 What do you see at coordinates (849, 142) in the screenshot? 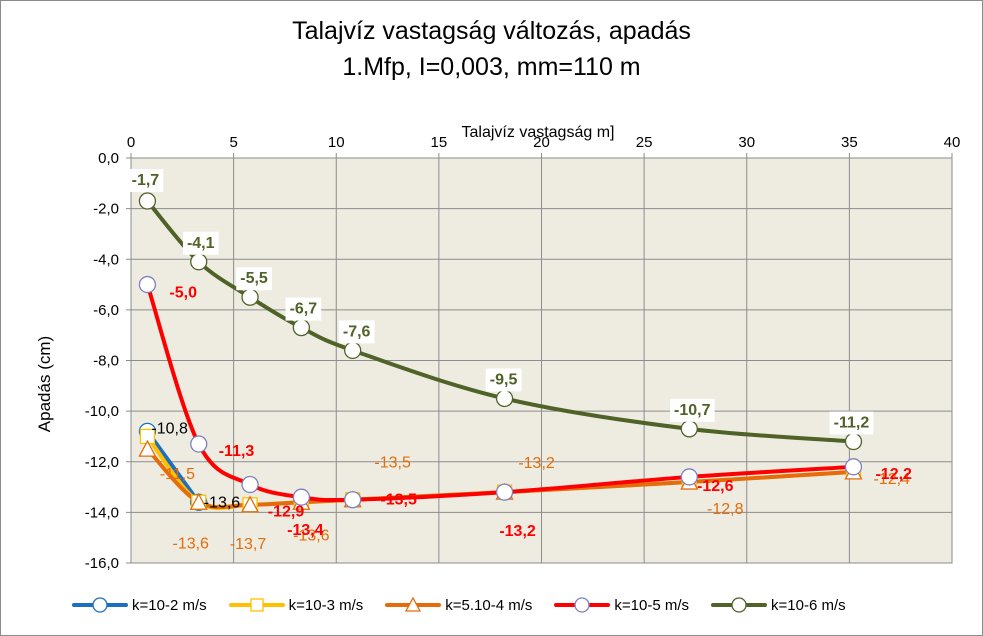
I see `x-tick-label: 35` at bounding box center [849, 142].